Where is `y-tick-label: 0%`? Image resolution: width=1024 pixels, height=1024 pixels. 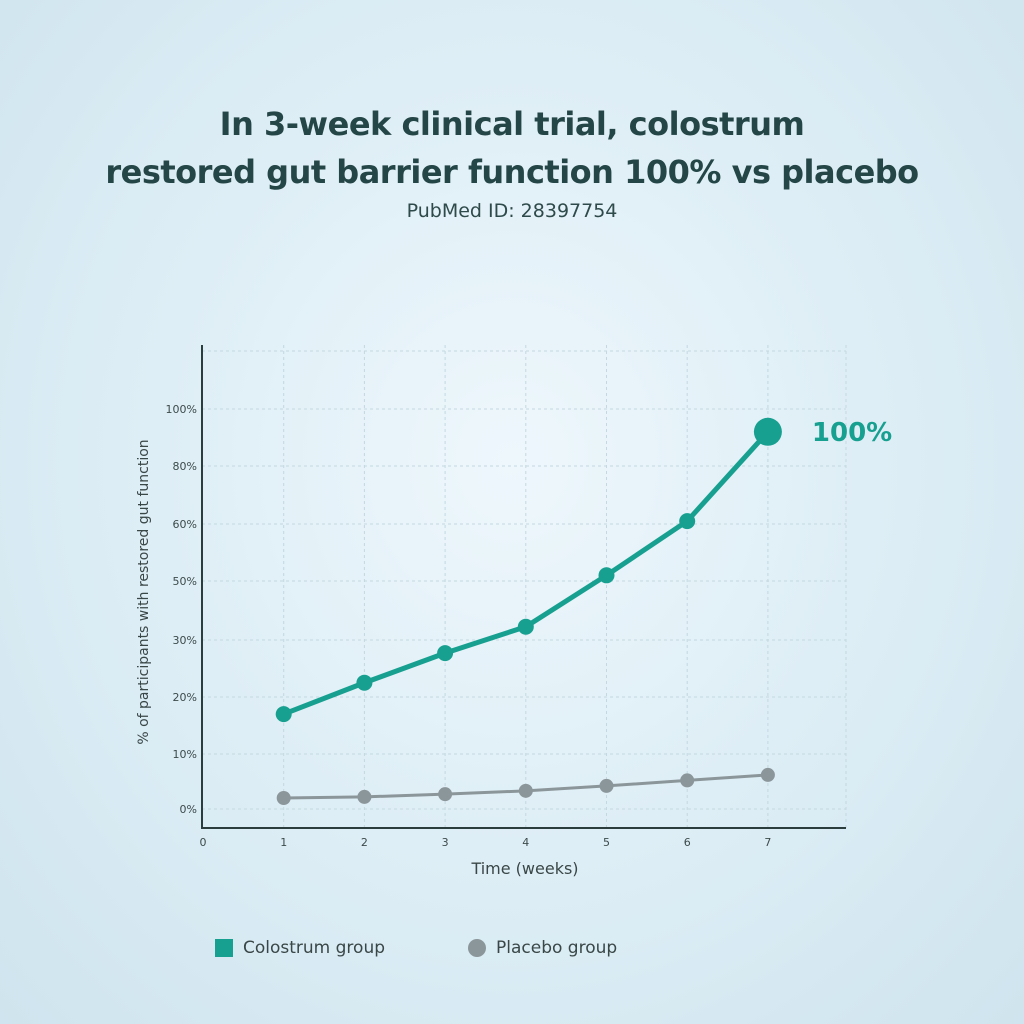
y-tick-label: 0% is located at coordinates (188, 809).